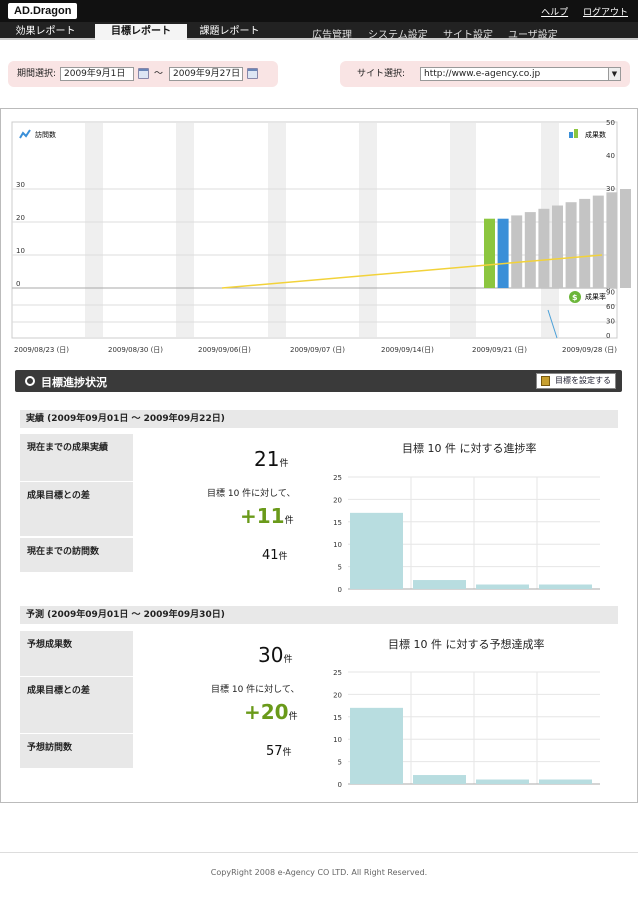  Describe the element at coordinates (595, 296) in the screenshot. I see `conversion-rate-label: 成果率` at that location.